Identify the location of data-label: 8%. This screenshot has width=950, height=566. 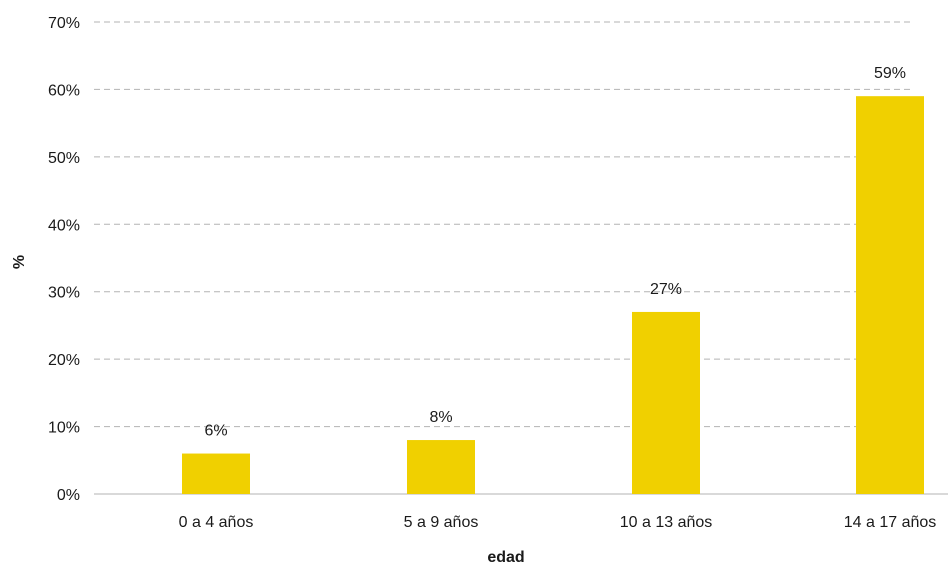
(440, 417).